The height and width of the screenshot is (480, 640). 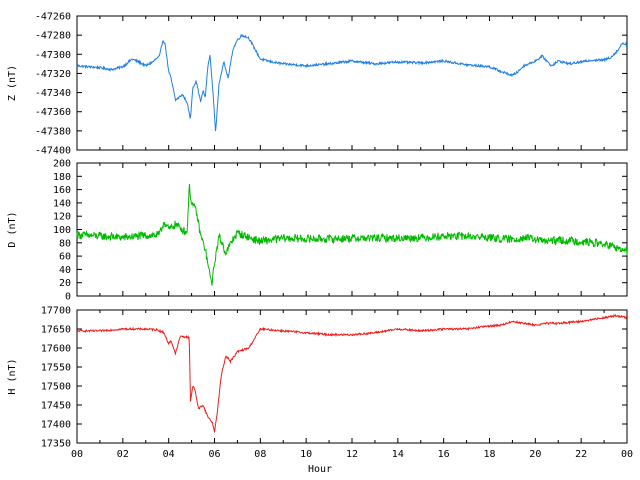 I want to click on y-axis-title-h: H (nT), so click(x=12, y=376).